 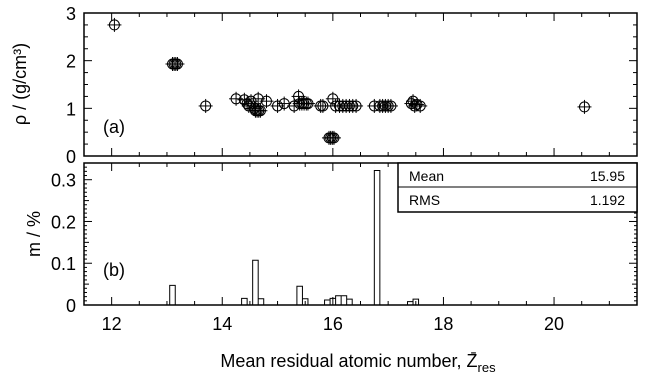 I want to click on x-tick-label: 16, so click(x=333, y=324).